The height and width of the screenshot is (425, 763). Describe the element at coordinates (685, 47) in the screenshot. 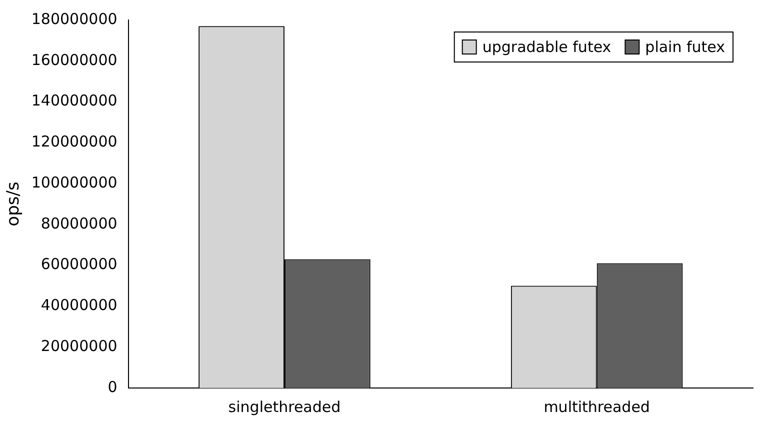

I see `legend-label: plain futex` at that location.